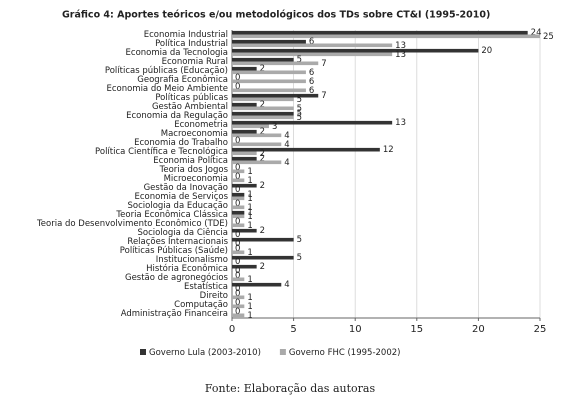 The height and width of the screenshot is (402, 580). What do you see at coordinates (192, 260) in the screenshot?
I see `y-tick-label: Institucionalismo` at bounding box center [192, 260].